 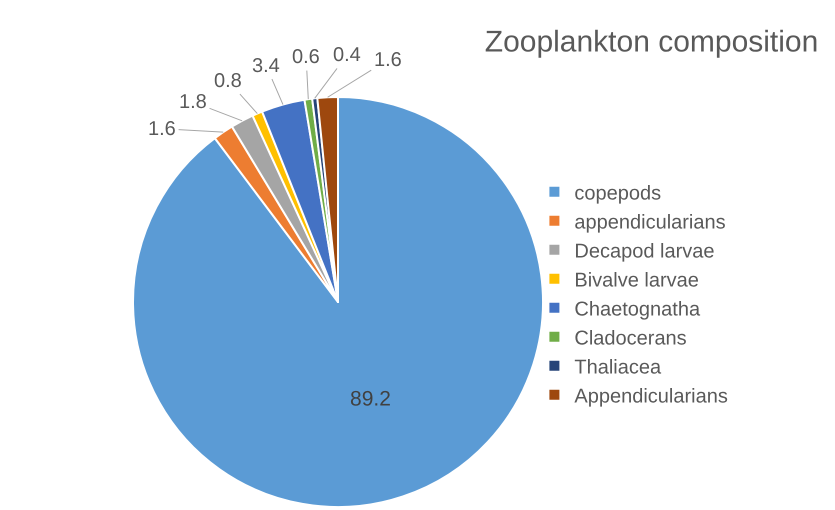 I want to click on data-label: 0.4, so click(x=347, y=55).